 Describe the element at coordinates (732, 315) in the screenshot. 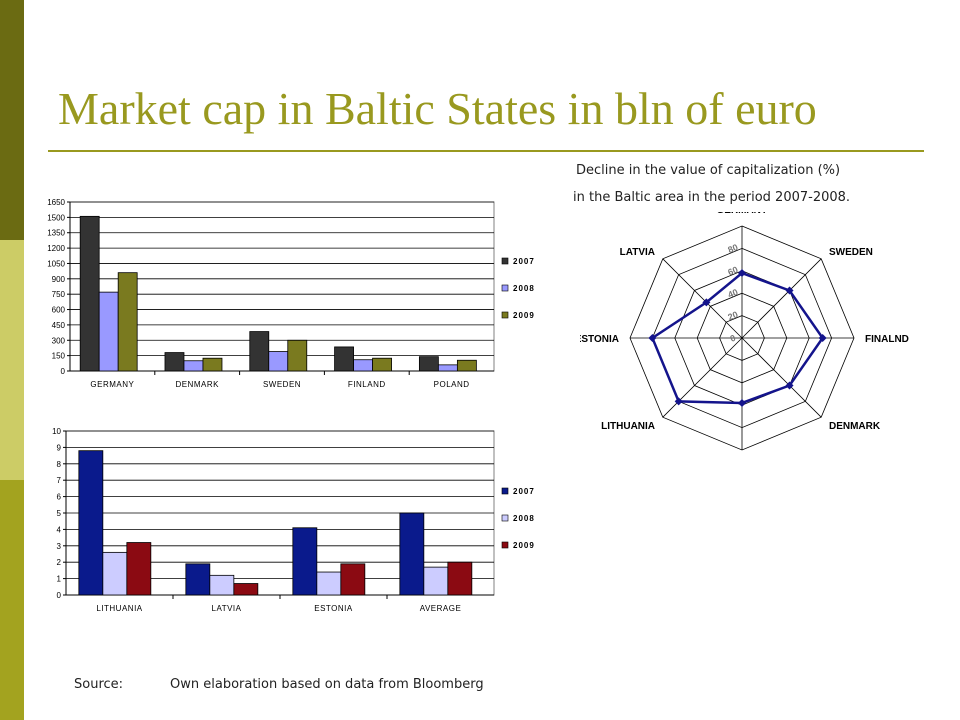

I see `radar-tick-label: 20` at that location.